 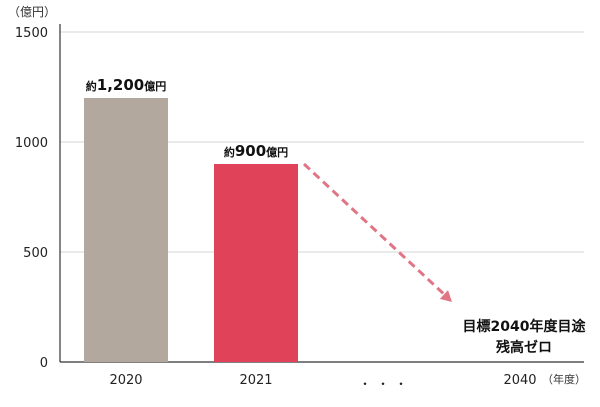 I want to click on annotation-line2: 残高ゼロ, so click(x=524, y=347).